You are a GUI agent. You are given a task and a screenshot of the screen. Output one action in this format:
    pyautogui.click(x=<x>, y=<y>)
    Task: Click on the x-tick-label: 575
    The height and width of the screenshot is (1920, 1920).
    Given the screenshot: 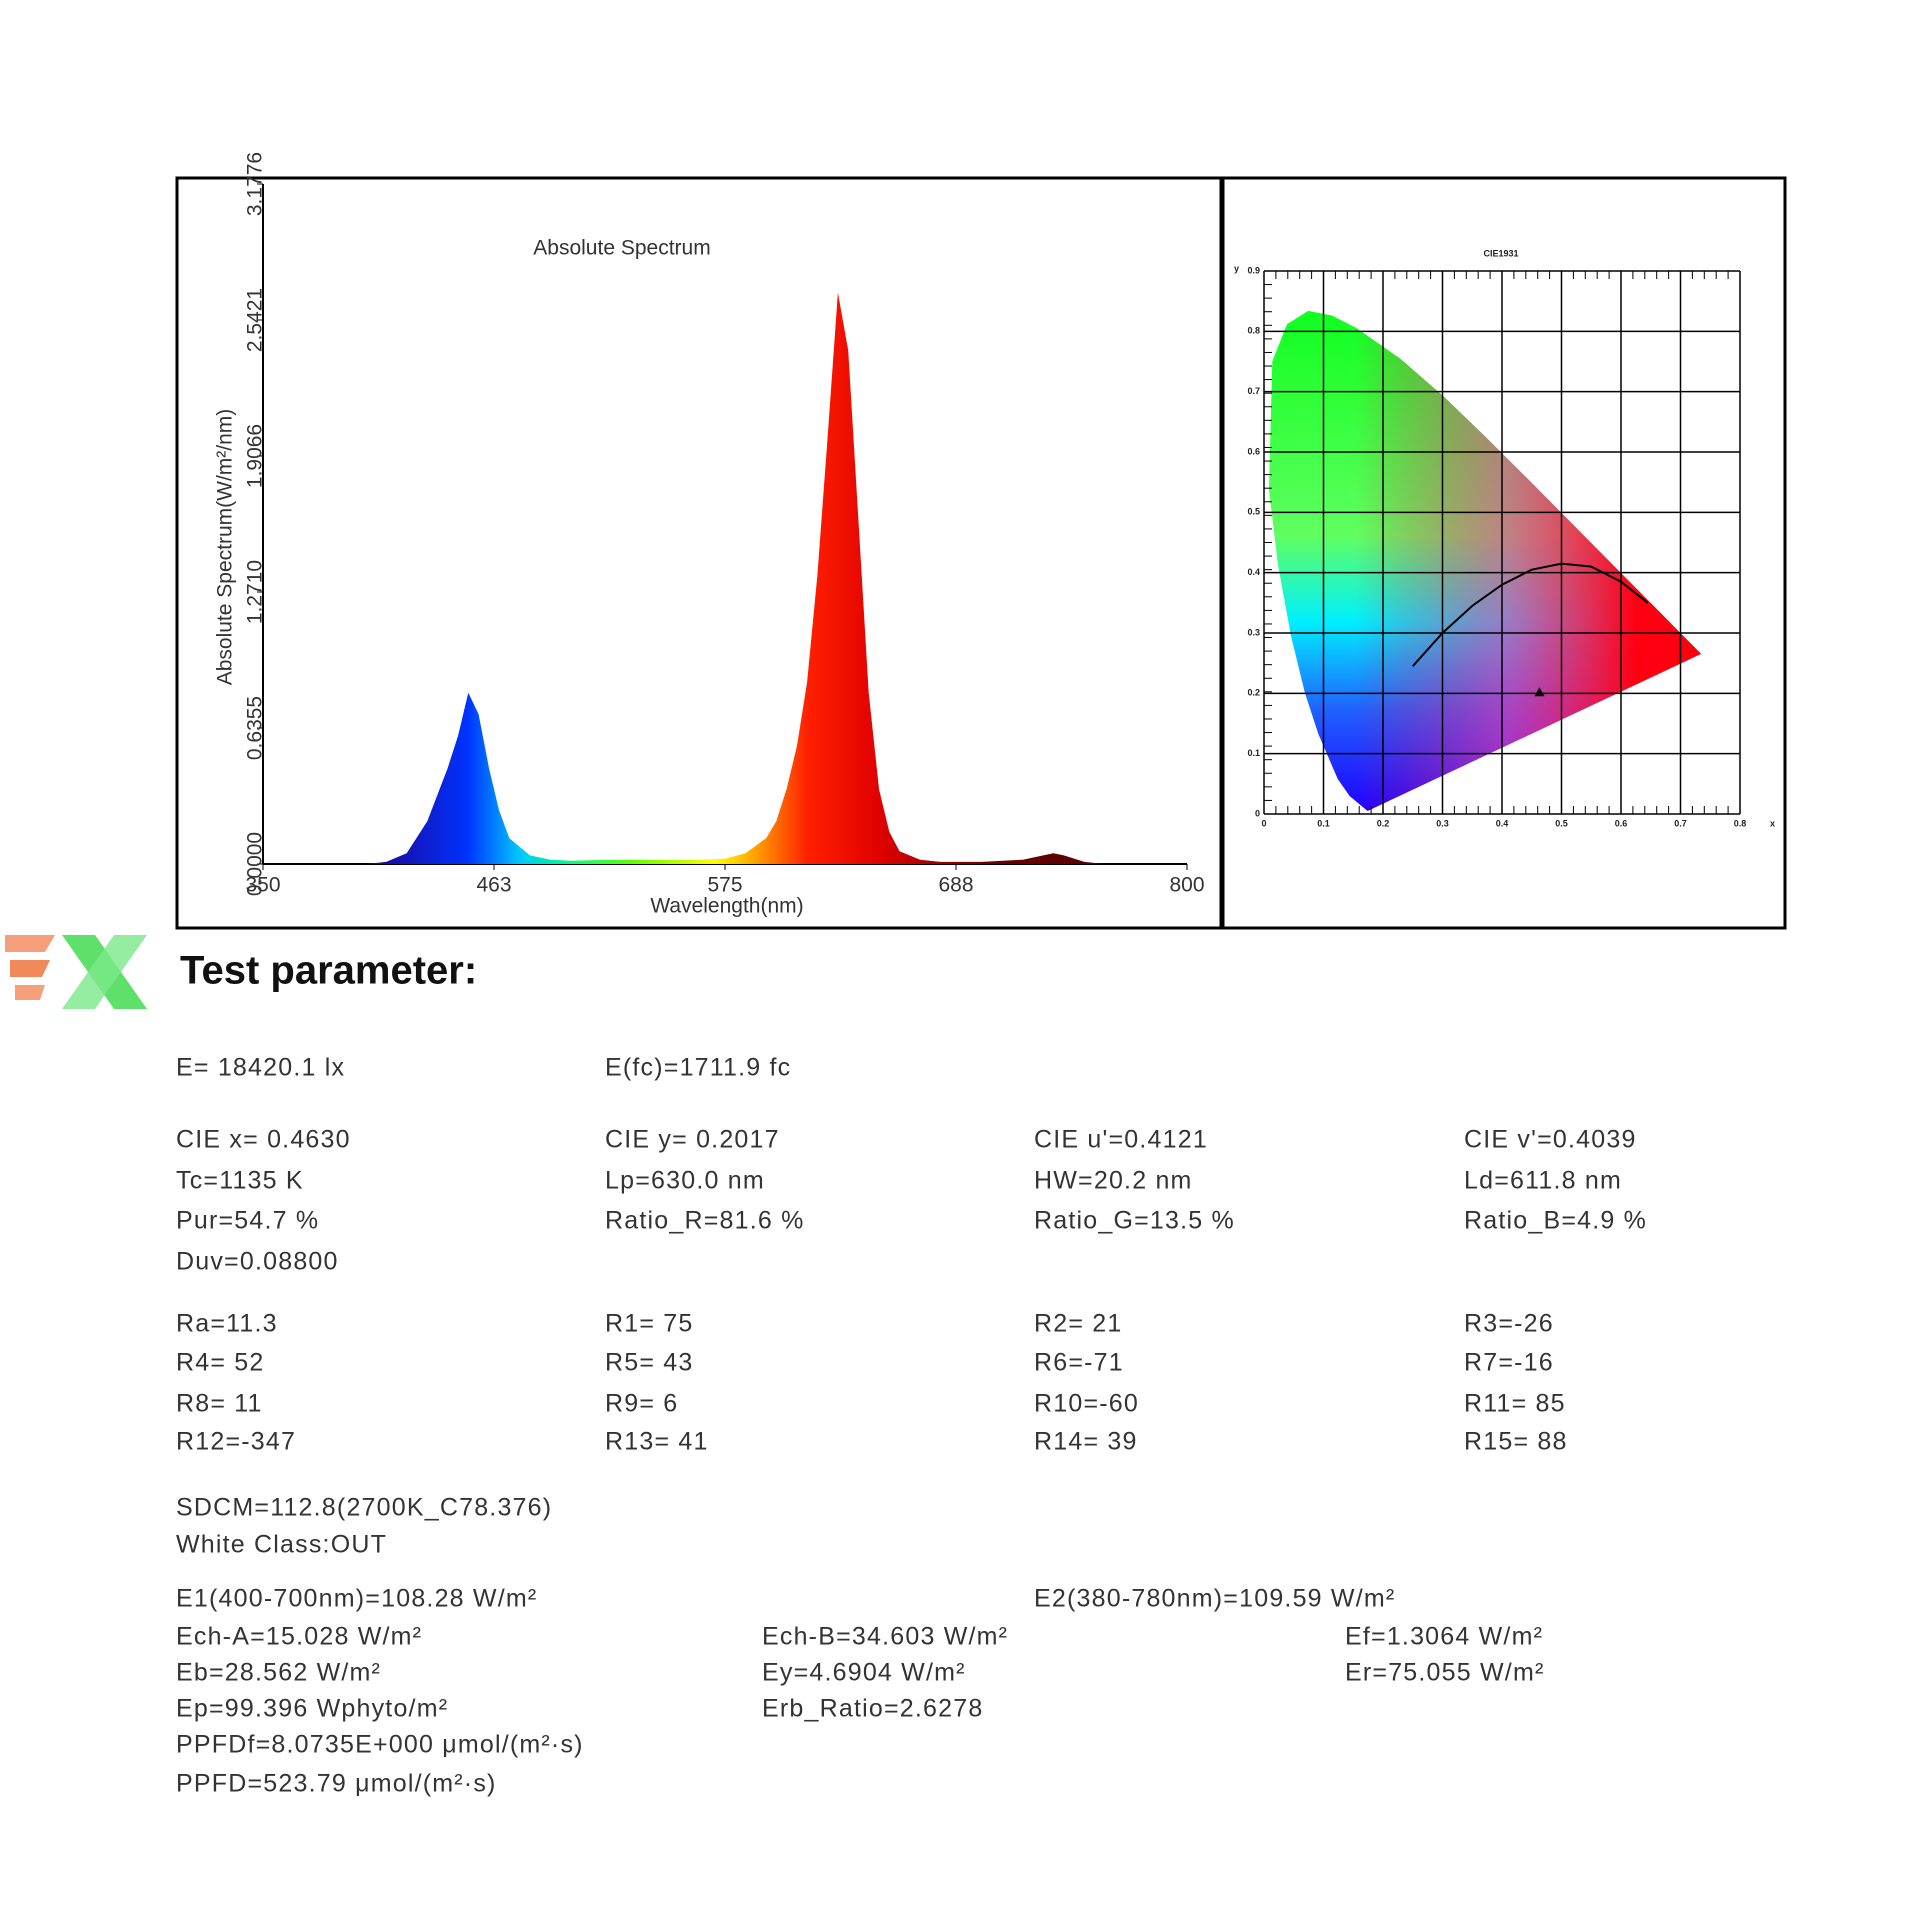 What is the action you would take?
    pyautogui.click(x=724, y=885)
    